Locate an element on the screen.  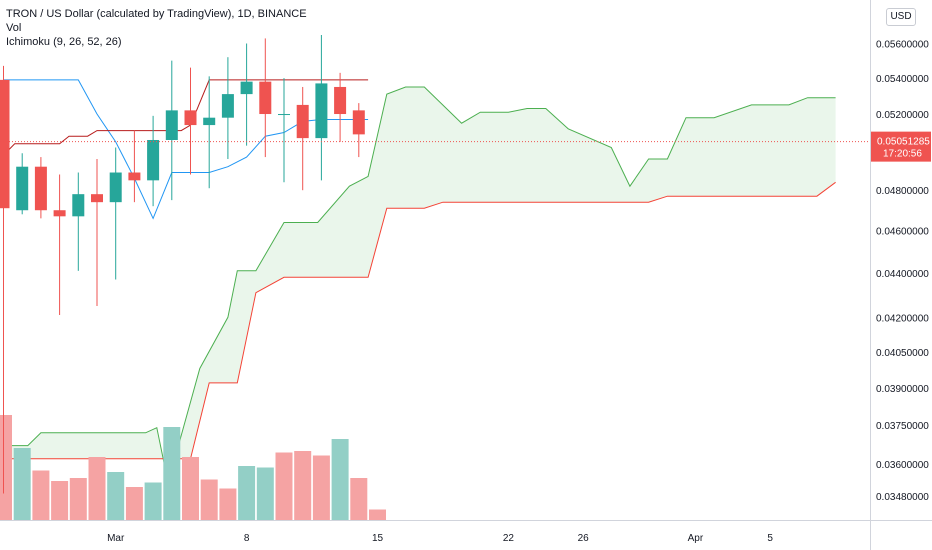
price-axis-tick-label: 0.03750000 is located at coordinates (902, 426).